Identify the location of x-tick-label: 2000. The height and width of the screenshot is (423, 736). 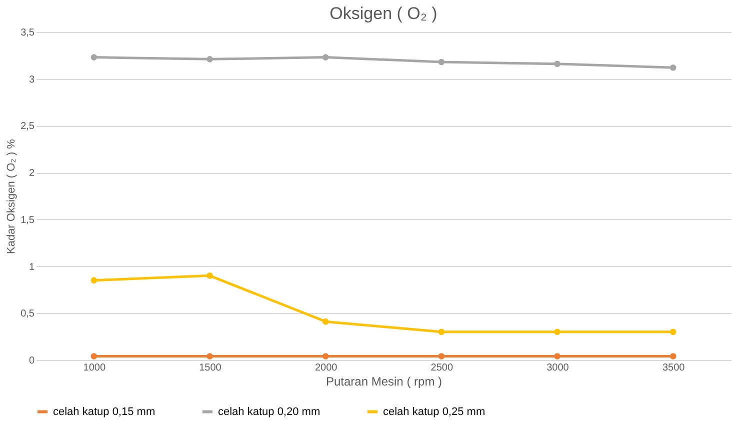
(326, 368).